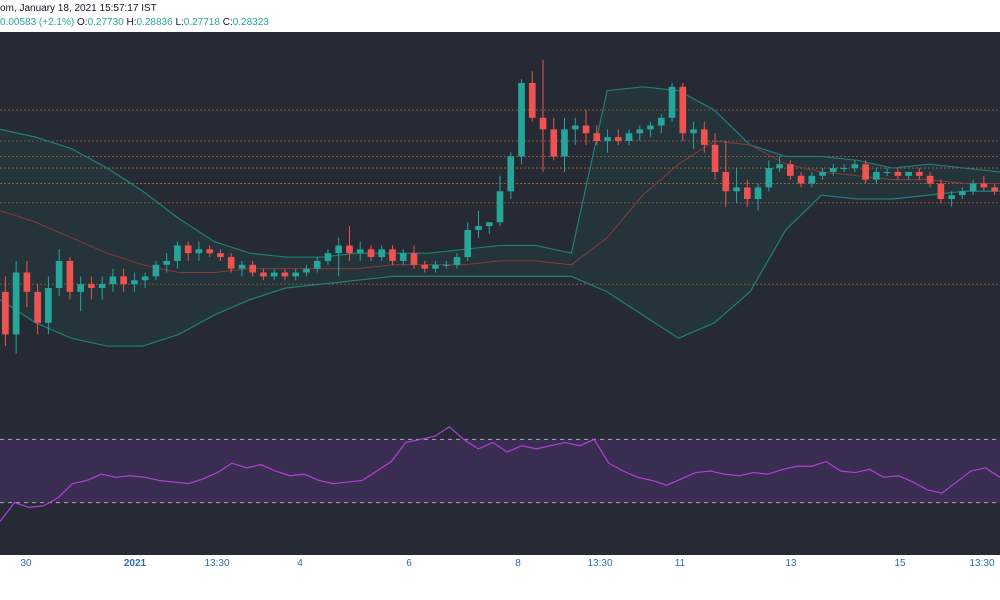  What do you see at coordinates (37, 22) in the screenshot?
I see `price-change: 0.00583 (+2.1%)` at bounding box center [37, 22].